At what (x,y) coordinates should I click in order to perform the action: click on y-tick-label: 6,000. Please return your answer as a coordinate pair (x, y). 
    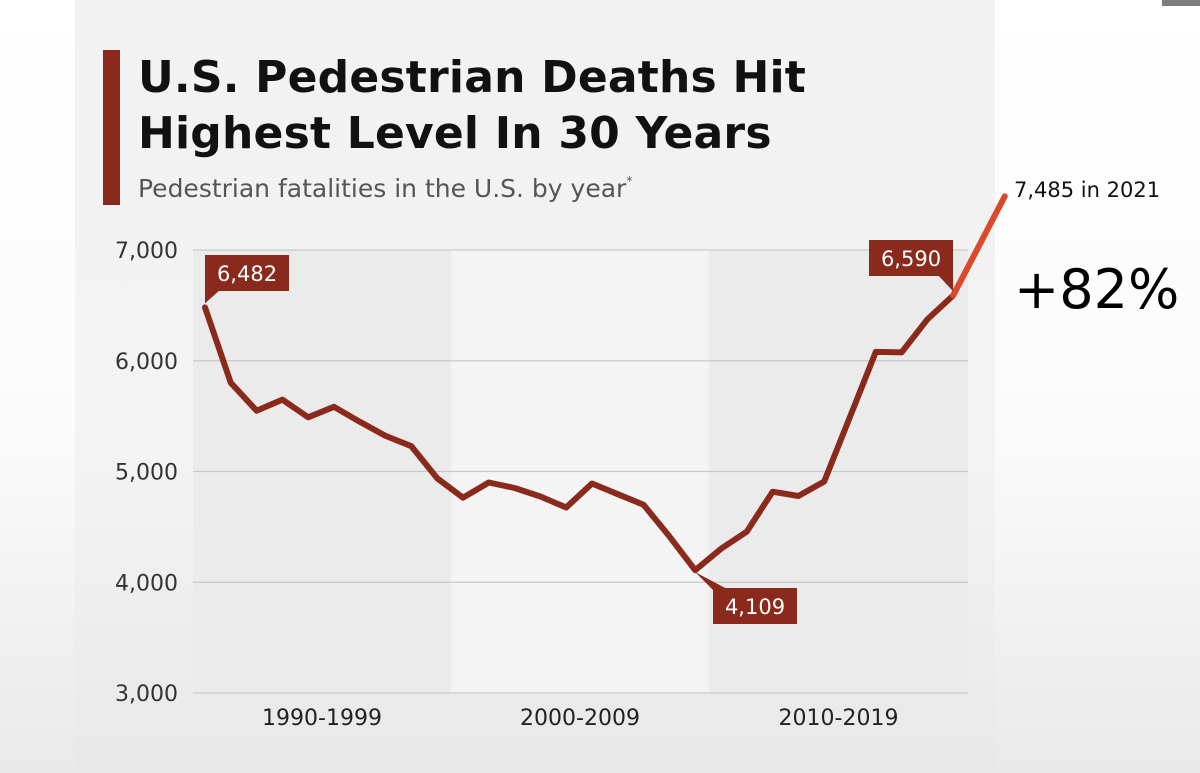
    Looking at the image, I should click on (146, 362).